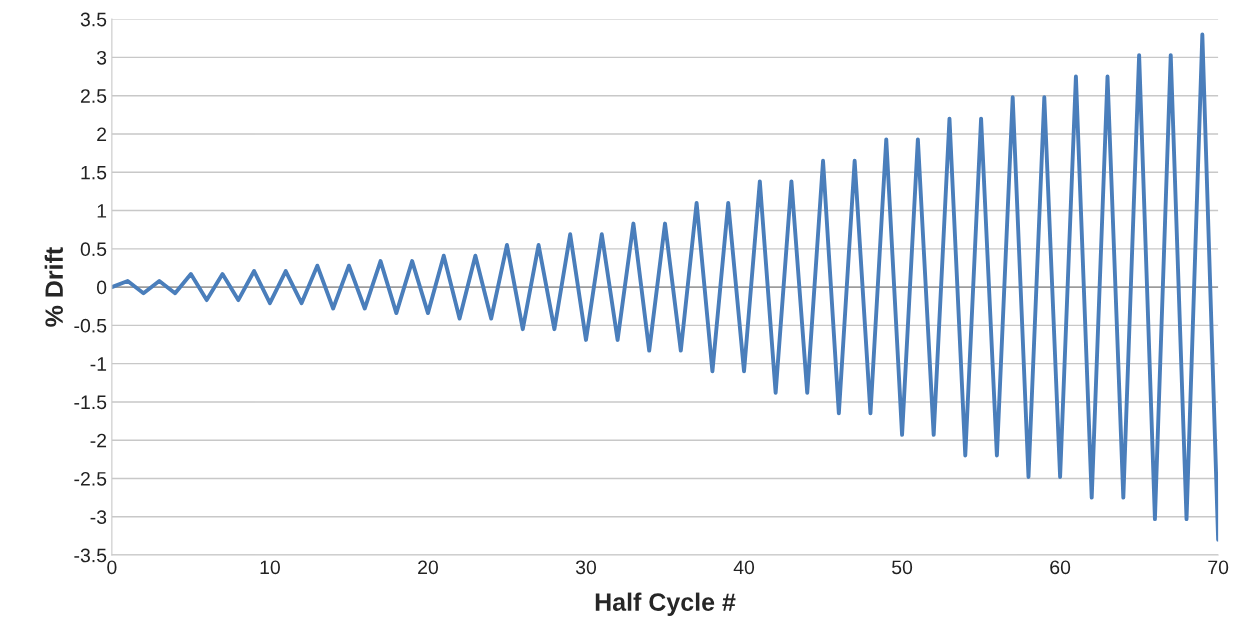 This screenshot has width=1243, height=638. I want to click on y-tick-label: -3.5, so click(90, 555).